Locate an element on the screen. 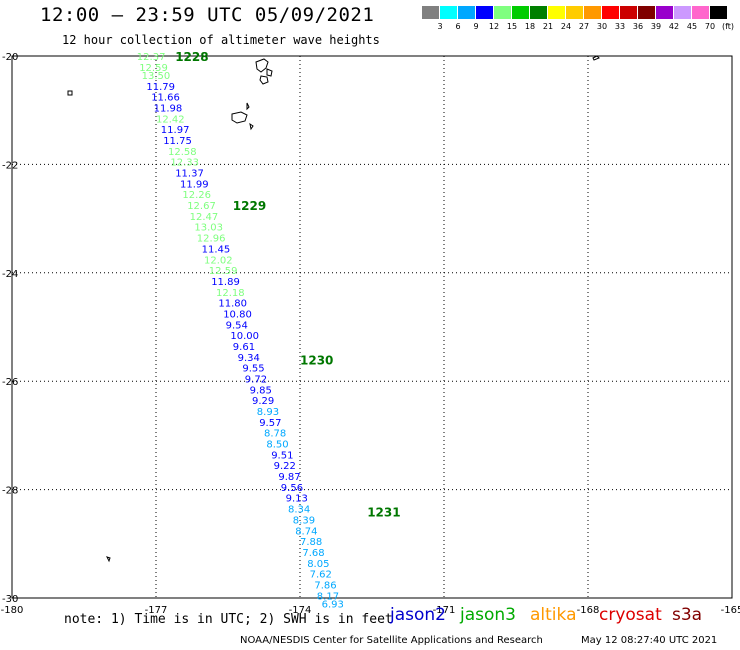 Image resolution: width=740 pixels, height=650 pixels. swh-value: 11.37 is located at coordinates (189, 174).